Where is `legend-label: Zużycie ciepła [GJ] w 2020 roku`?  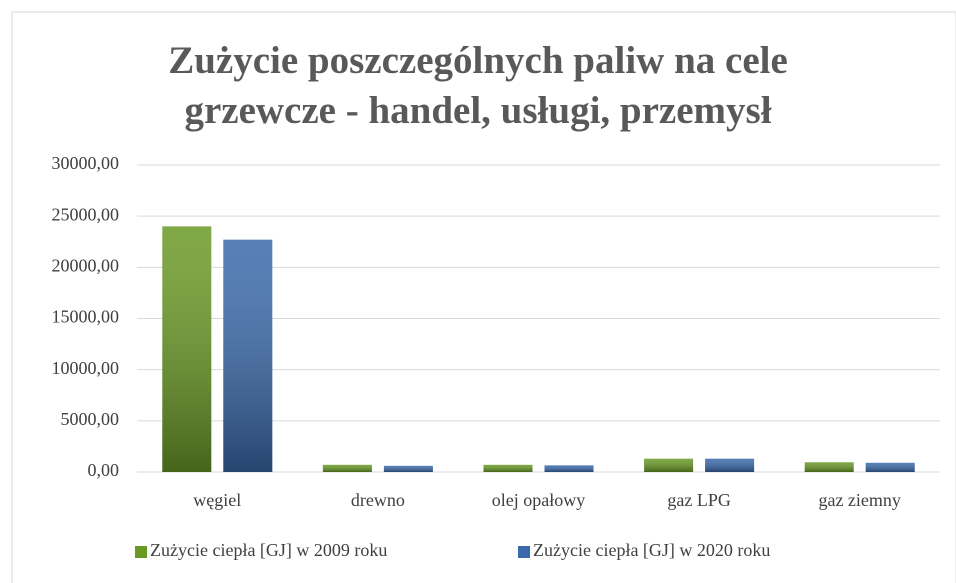 legend-label: Zużycie ciepła [GJ] w 2020 roku is located at coordinates (651, 550).